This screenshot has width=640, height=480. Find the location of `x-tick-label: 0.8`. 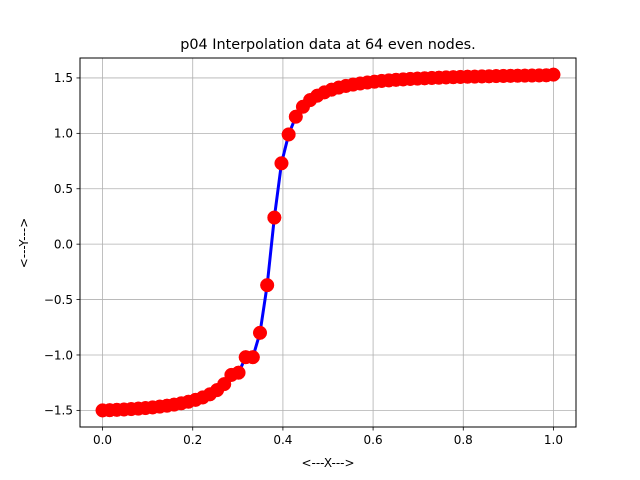

x-tick-label: 0.8 is located at coordinates (463, 440).